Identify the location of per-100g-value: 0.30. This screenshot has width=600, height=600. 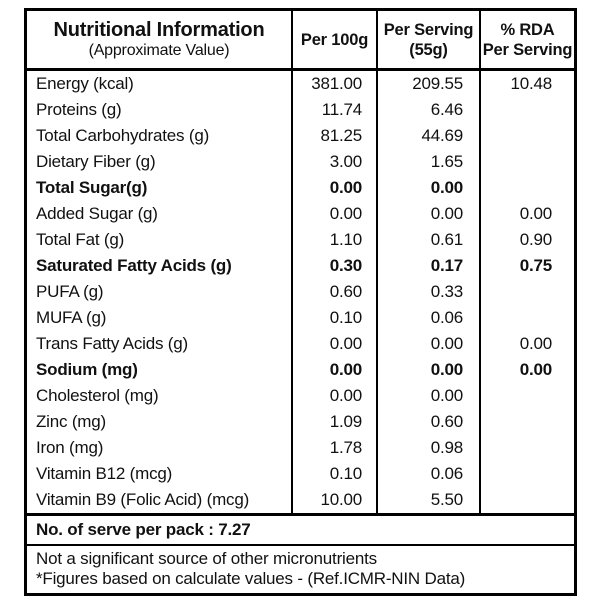
(335, 266).